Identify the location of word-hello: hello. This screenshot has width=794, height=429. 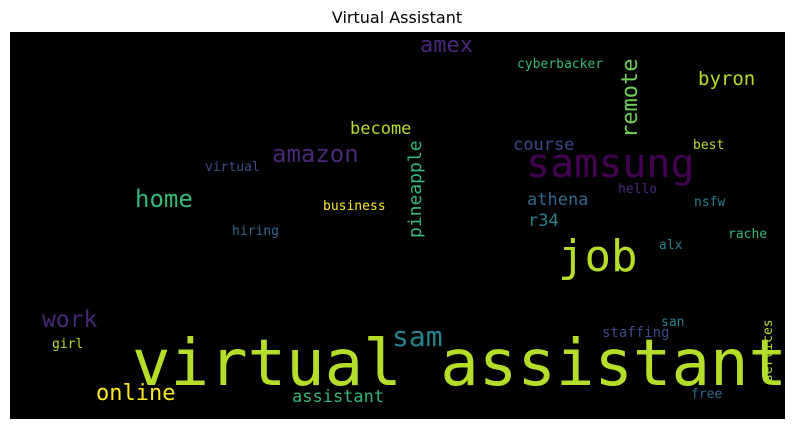
(638, 189).